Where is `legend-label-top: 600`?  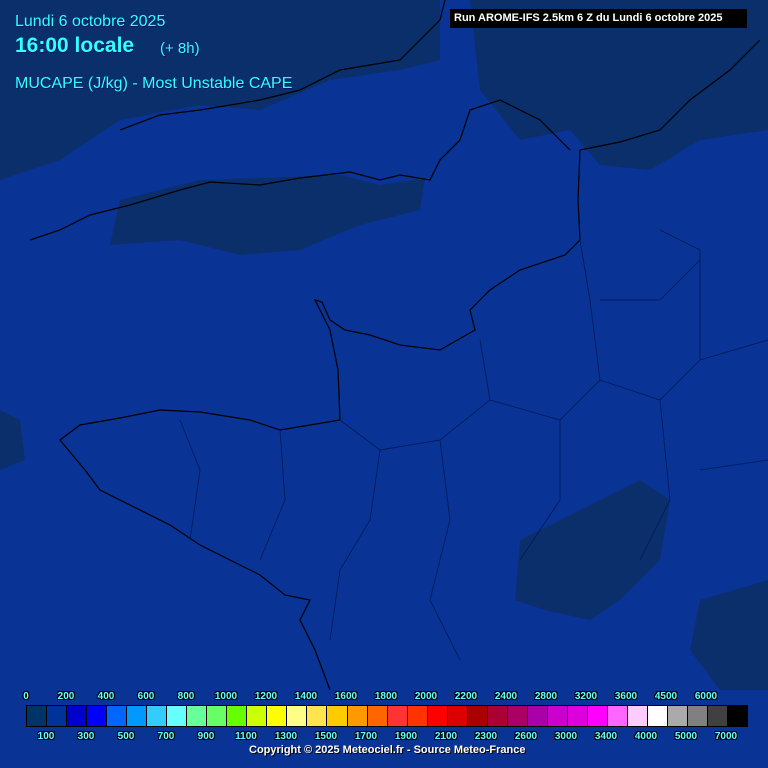
legend-label-top: 600 is located at coordinates (146, 696).